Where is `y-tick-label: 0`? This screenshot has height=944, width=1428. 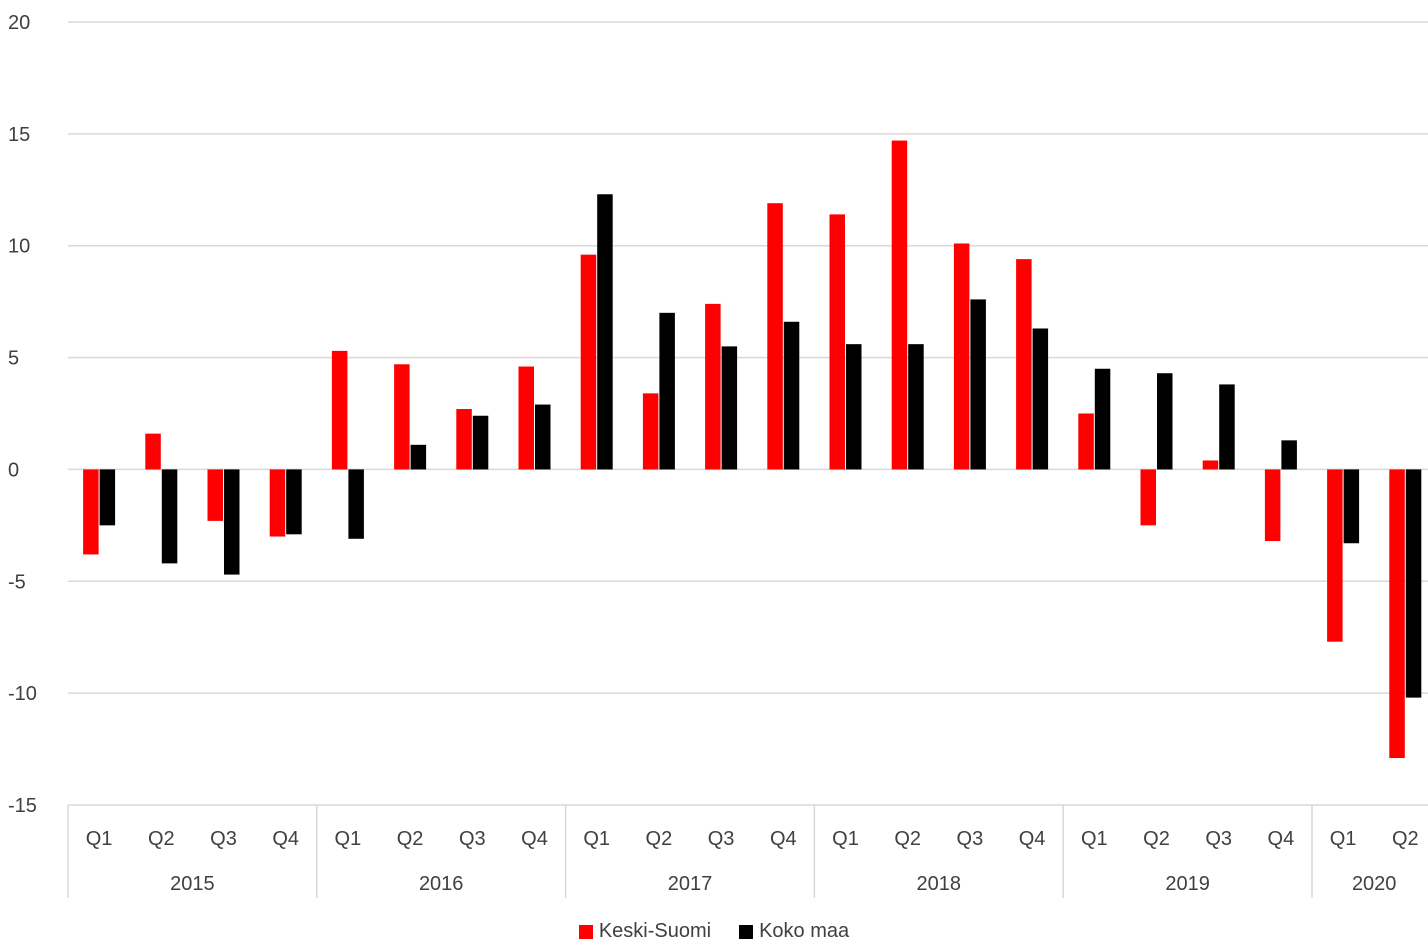 y-tick-label: 0 is located at coordinates (13, 470).